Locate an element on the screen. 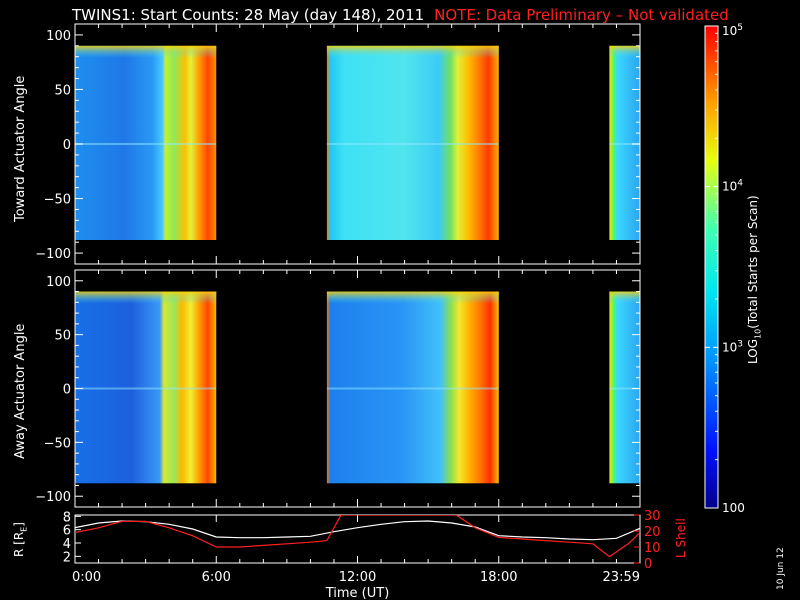 Image resolution: width=800 pixels, height=600 pixels. colorbar: 10⁵ 10⁴ 10³ 100 is located at coordinates (724, 269).